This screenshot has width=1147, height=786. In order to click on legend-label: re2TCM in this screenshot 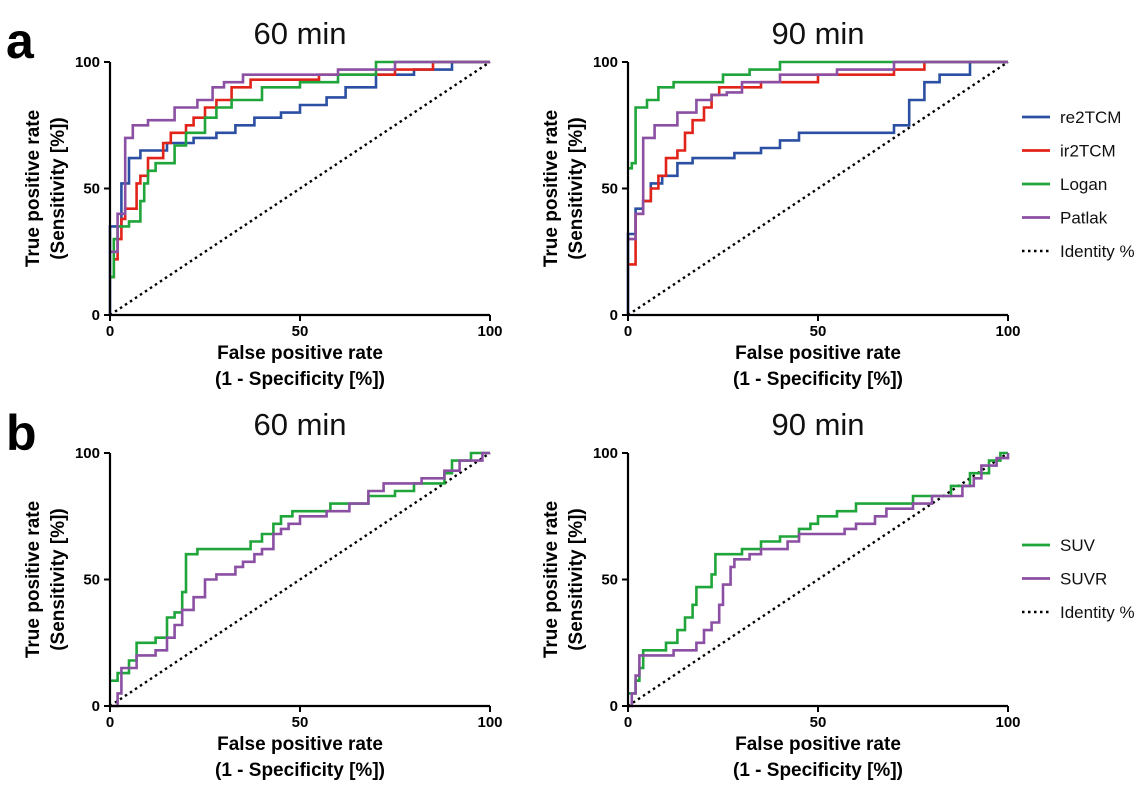, I will do `click(1090, 117)`.